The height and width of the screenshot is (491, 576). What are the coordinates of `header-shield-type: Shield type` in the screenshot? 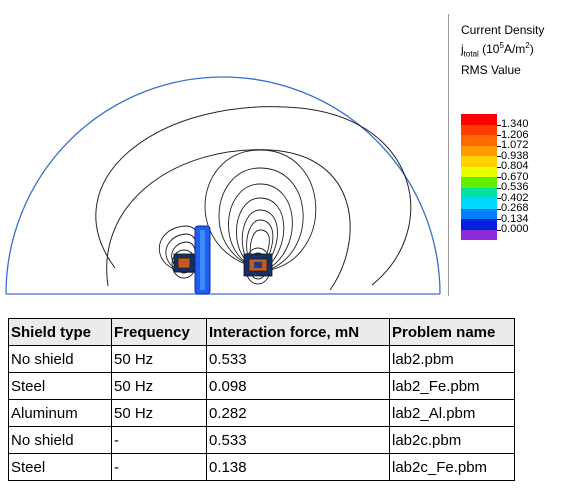 It's located at (60, 332).